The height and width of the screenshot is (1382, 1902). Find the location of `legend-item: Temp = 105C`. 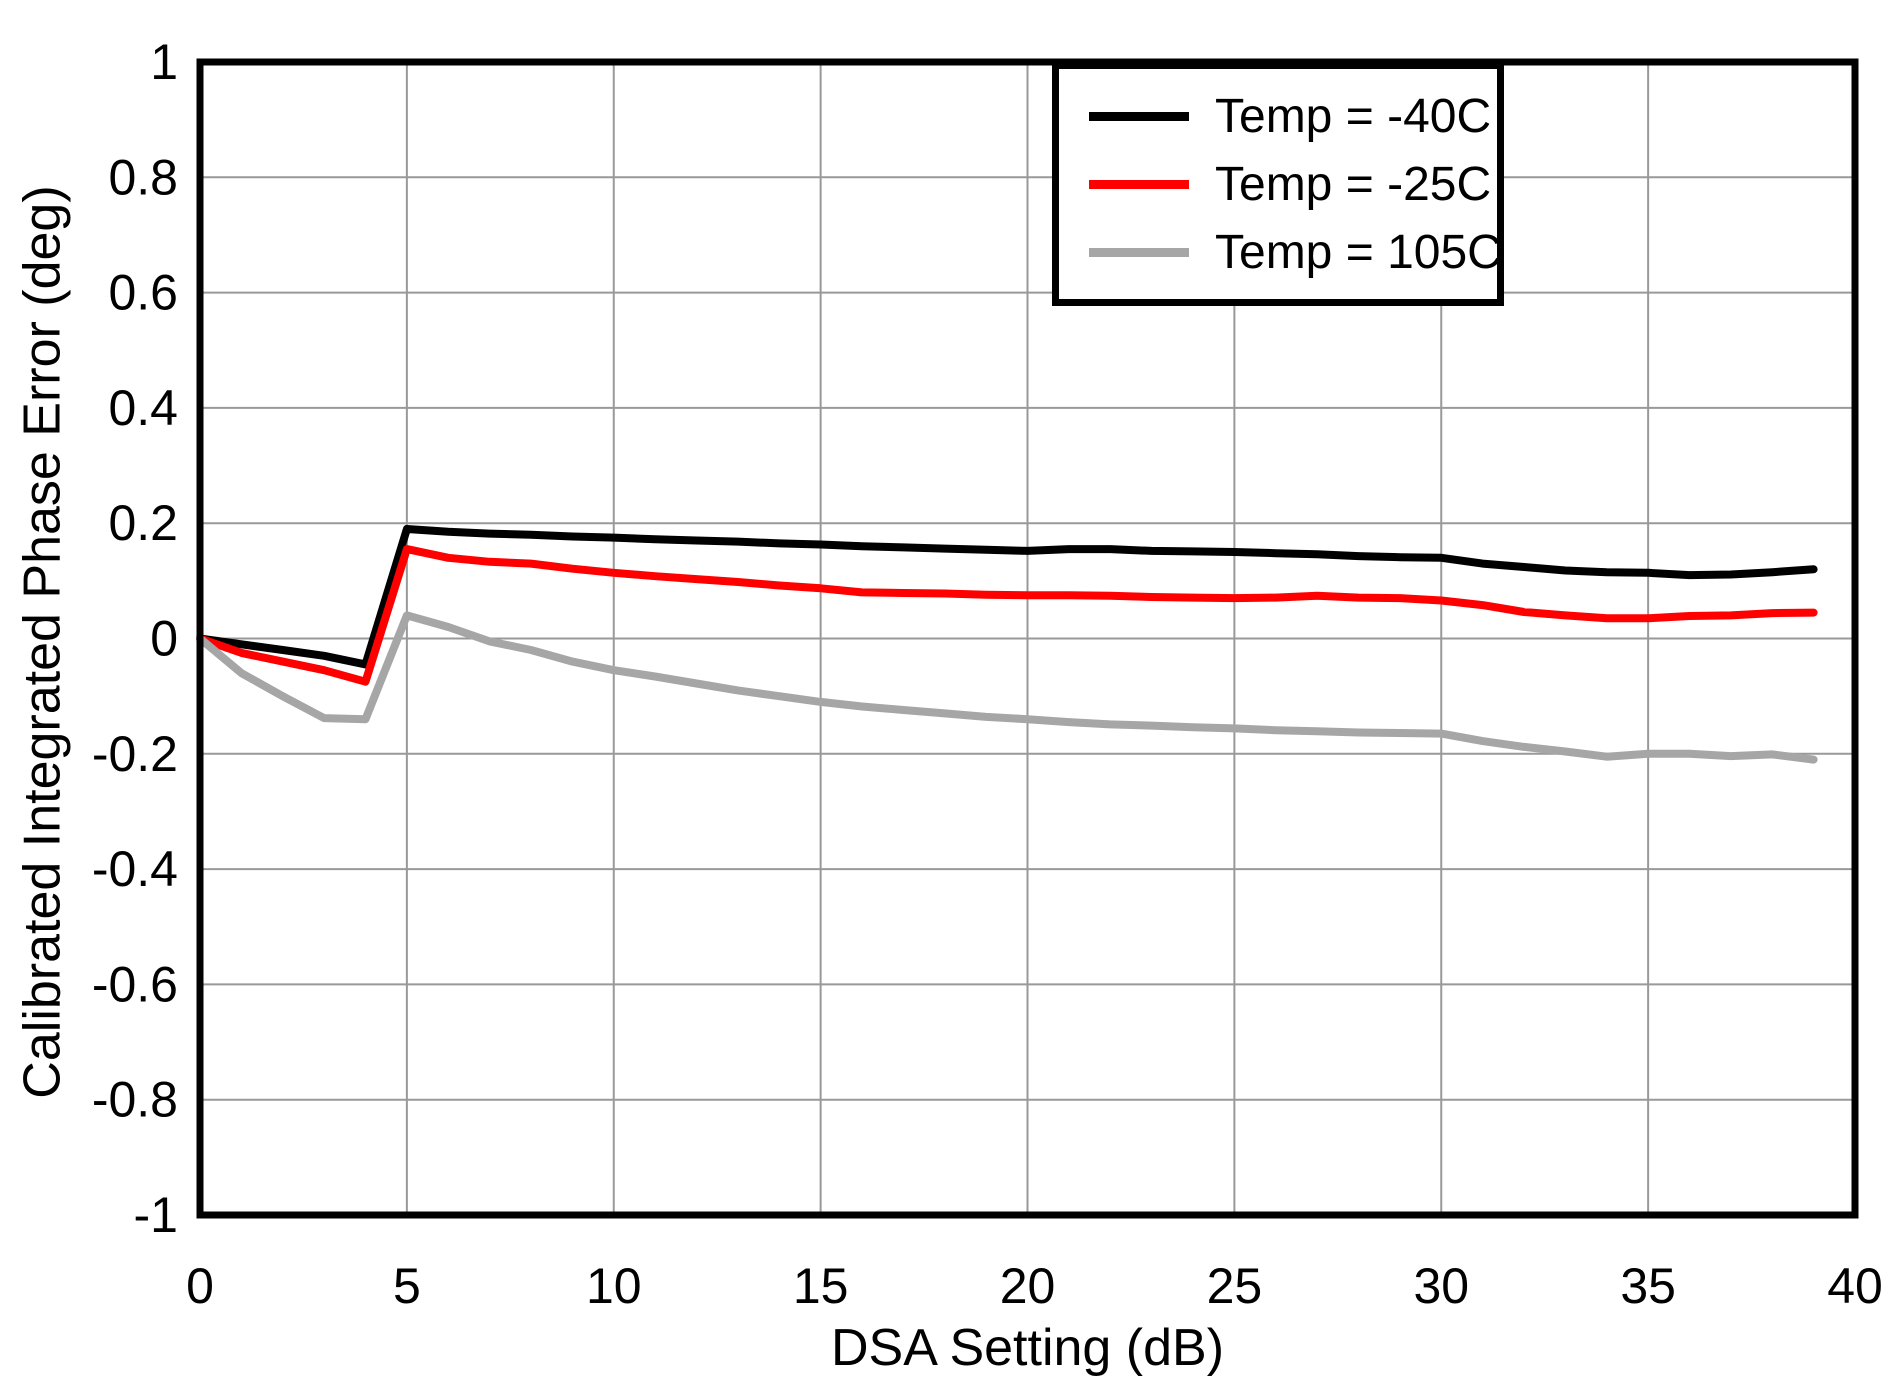

legend-item: Temp = 105C is located at coordinates (1295, 252).